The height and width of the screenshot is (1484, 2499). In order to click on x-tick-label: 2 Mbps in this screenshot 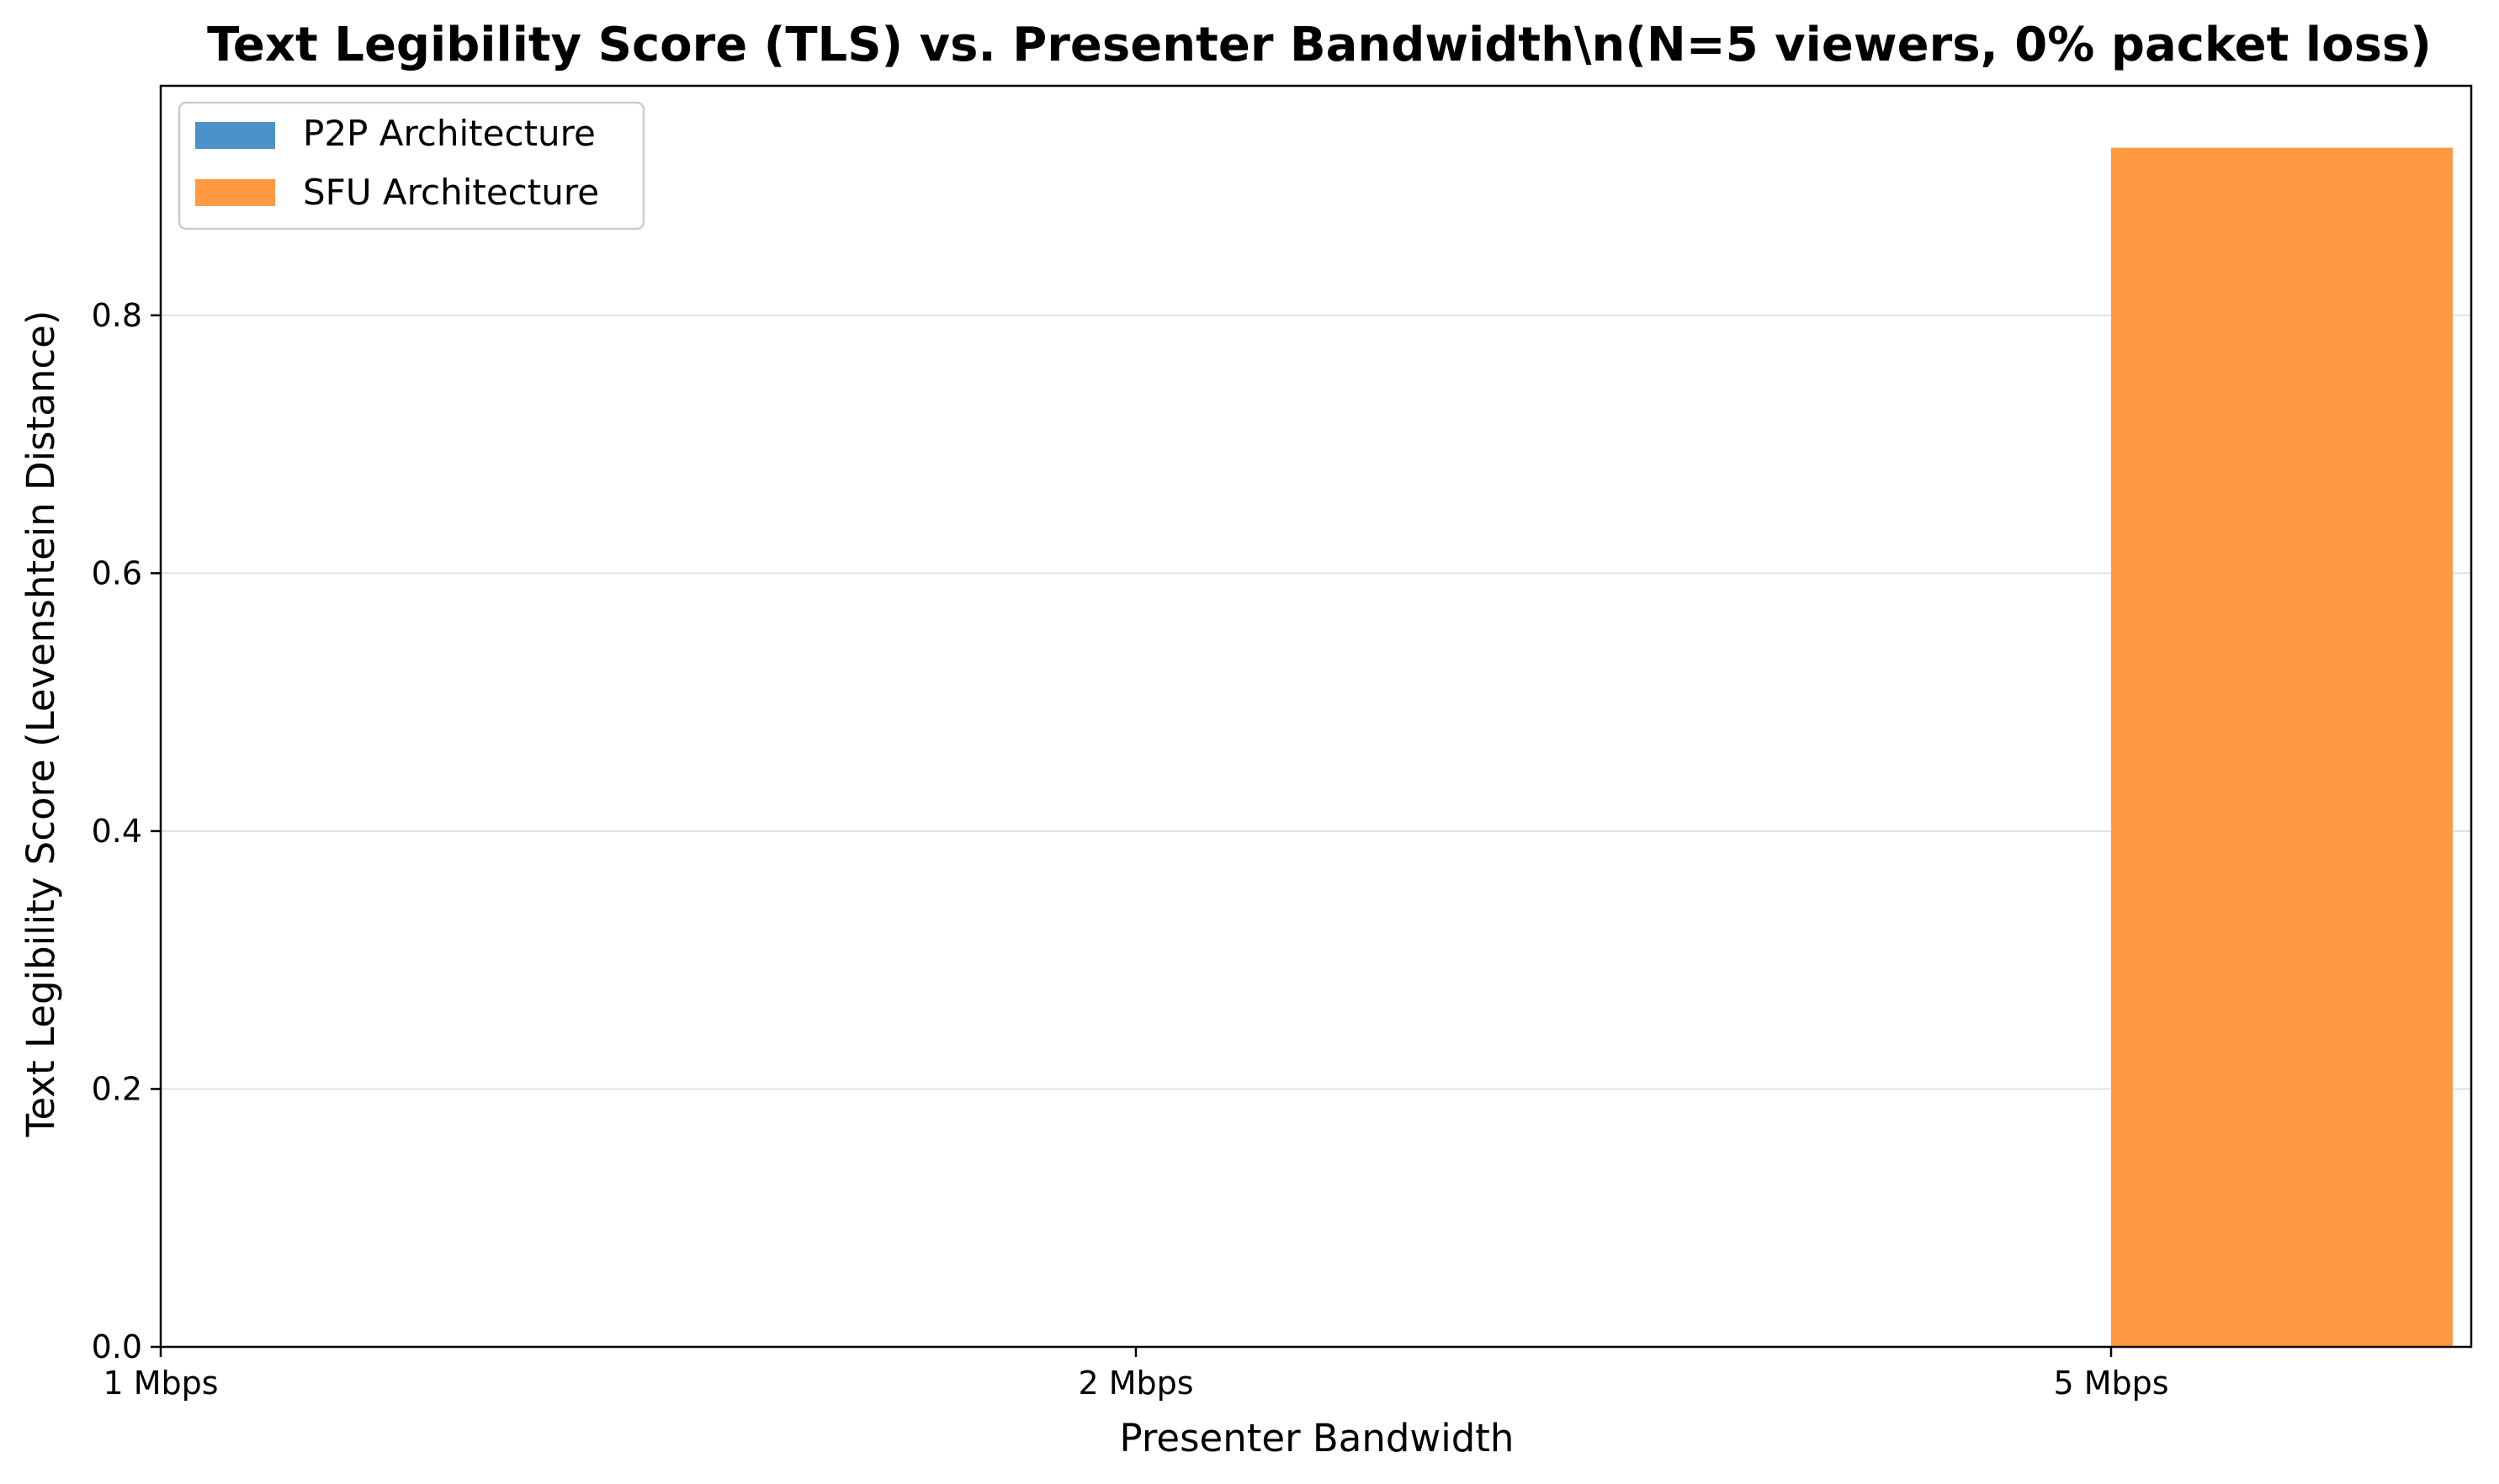, I will do `click(1135, 1383)`.